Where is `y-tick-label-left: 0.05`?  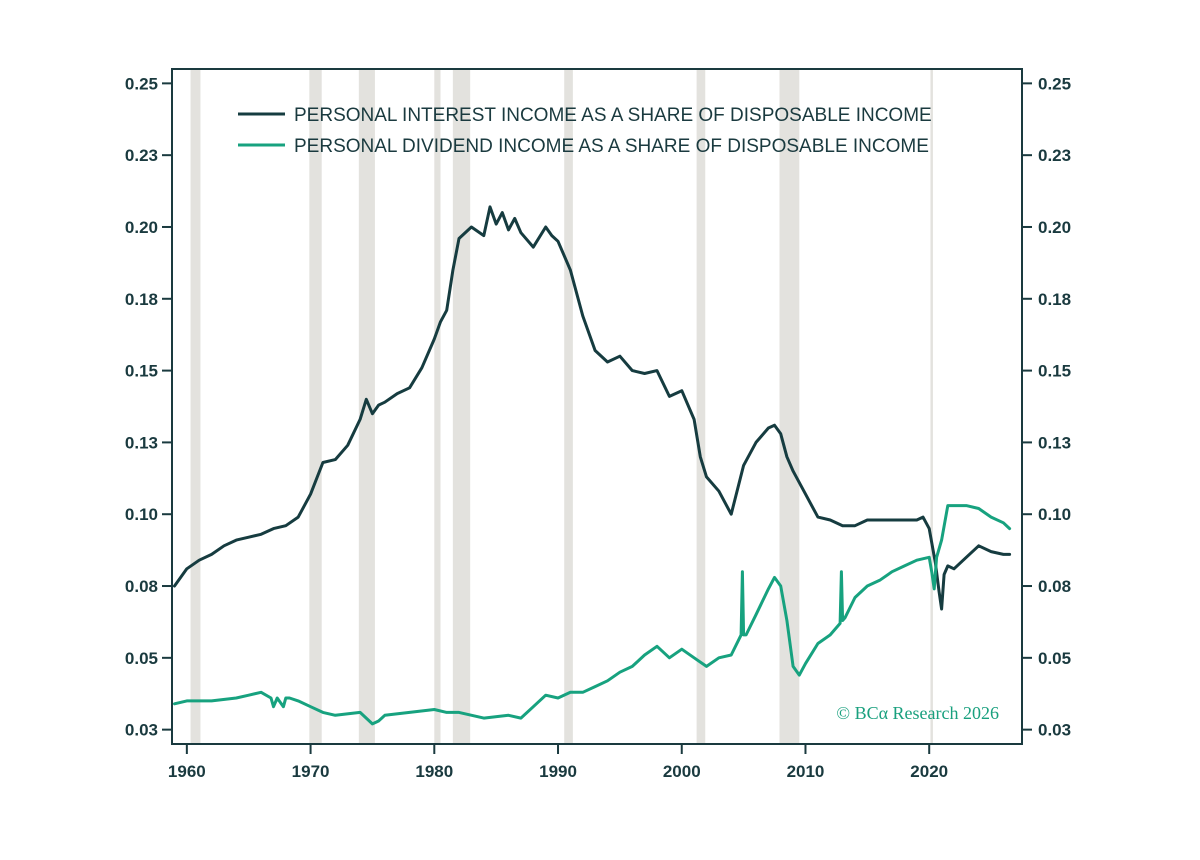
y-tick-label-left: 0.05 is located at coordinates (141, 658).